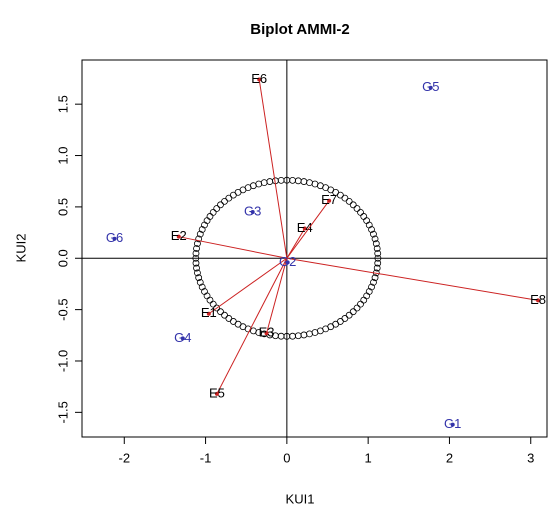 This screenshot has width=548, height=517. I want to click on x-tick-label: 1, so click(368, 457).